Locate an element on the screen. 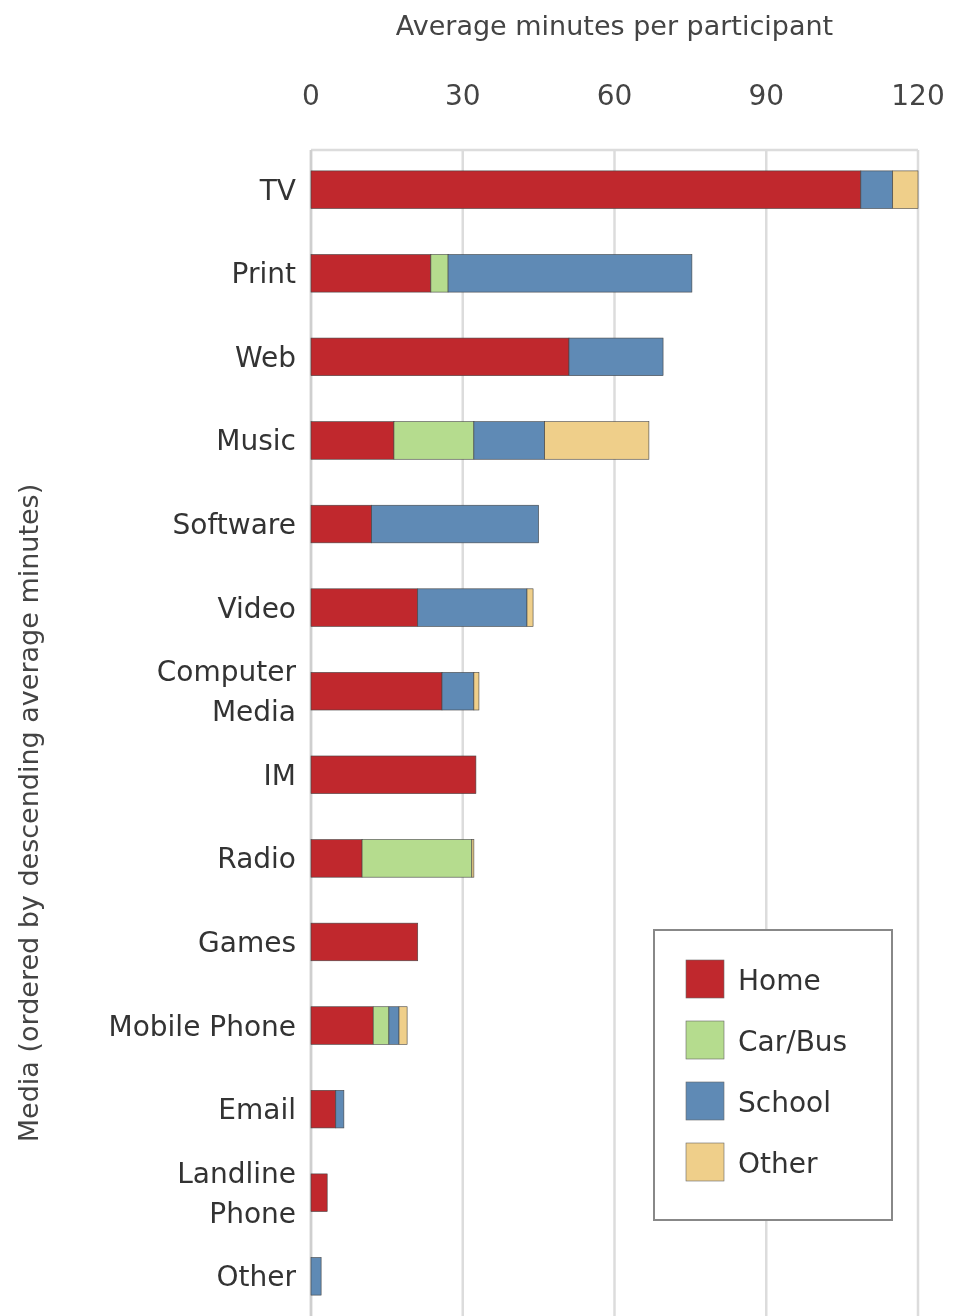 The height and width of the screenshot is (1316, 964). y-tick-label: Radio is located at coordinates (256, 859).